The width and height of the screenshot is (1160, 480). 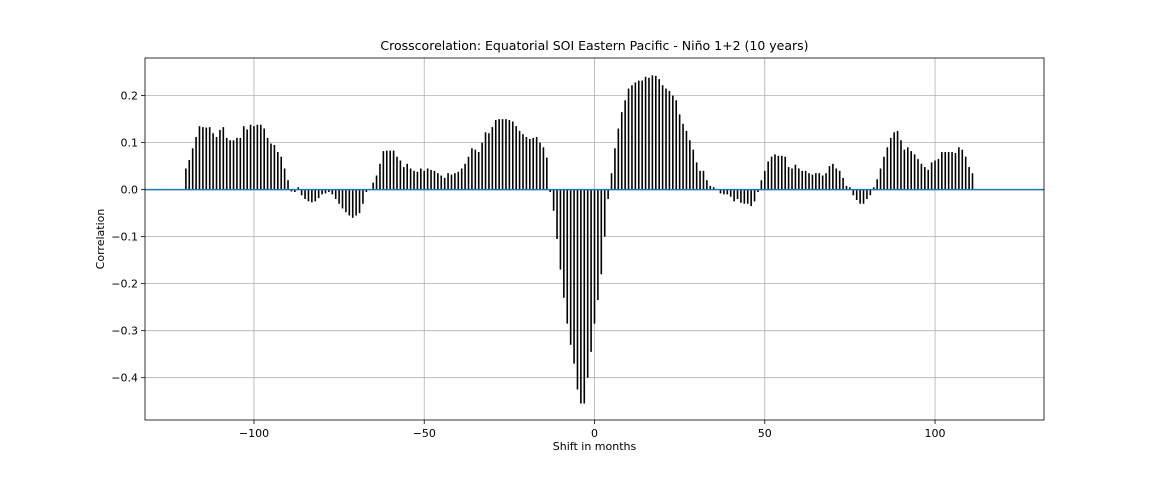 I want to click on y-tick-label: −0.2, so click(x=124, y=284).